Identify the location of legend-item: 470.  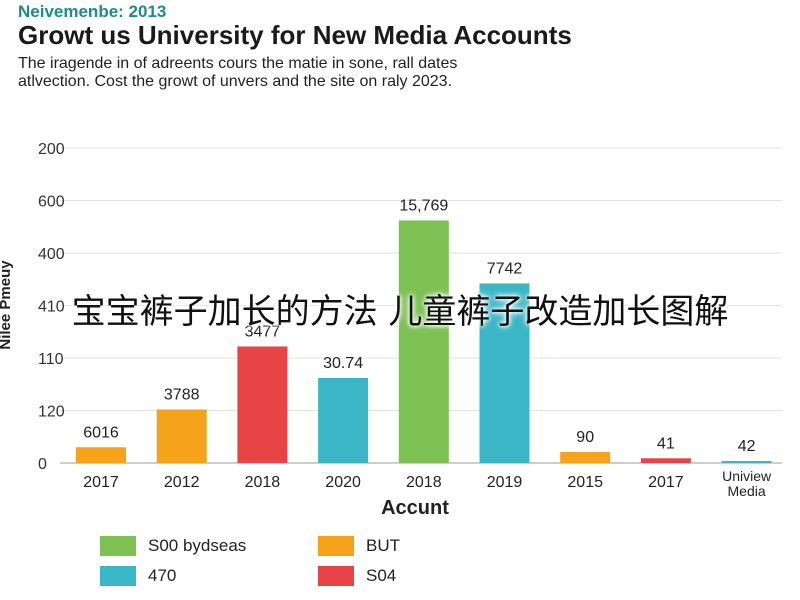
(138, 576).